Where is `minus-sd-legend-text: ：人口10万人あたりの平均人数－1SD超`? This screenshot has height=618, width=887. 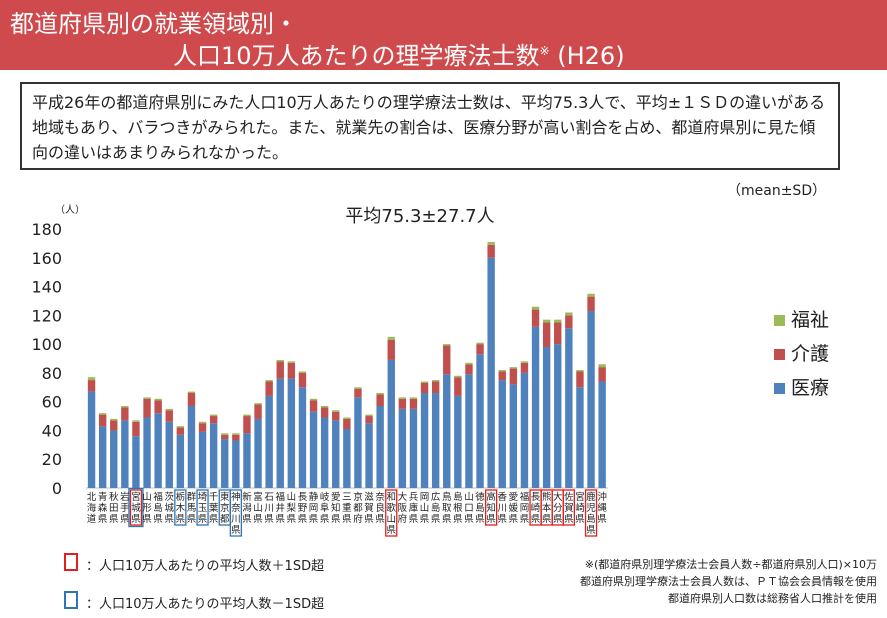 minus-sd-legend-text: ：人口10万人あたりの平均人数－1SD超 is located at coordinates (205, 604).